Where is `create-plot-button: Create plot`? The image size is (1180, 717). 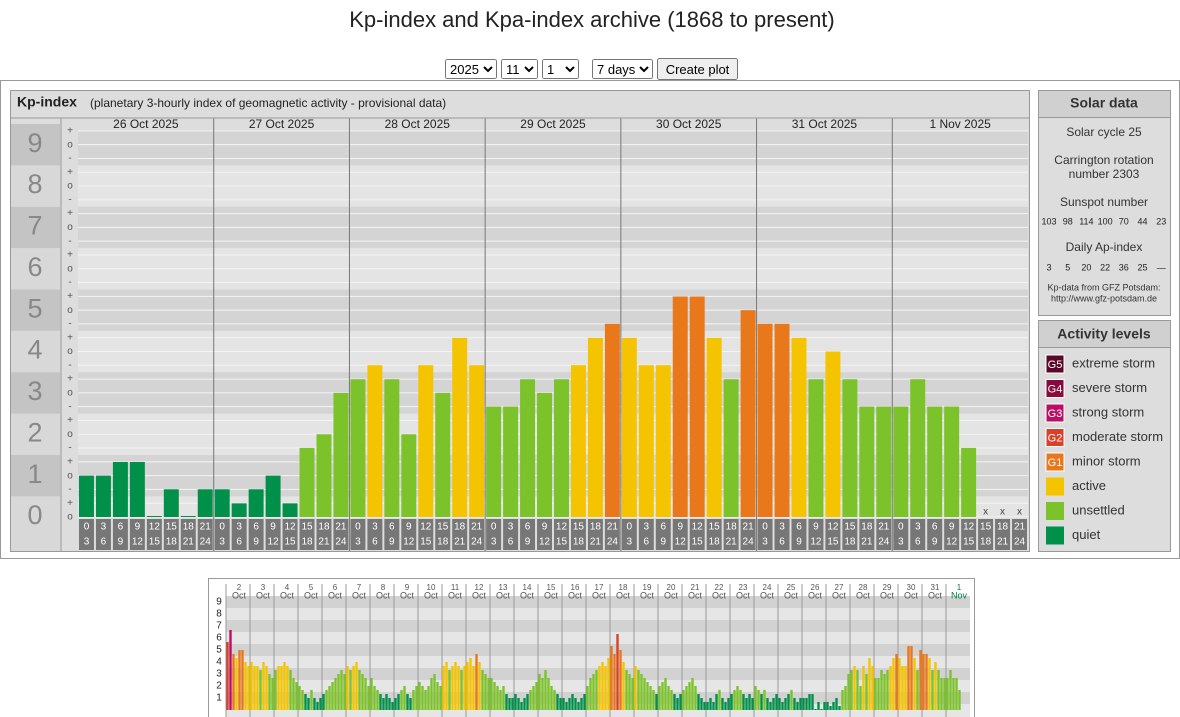 create-plot-button: Create plot is located at coordinates (697, 69).